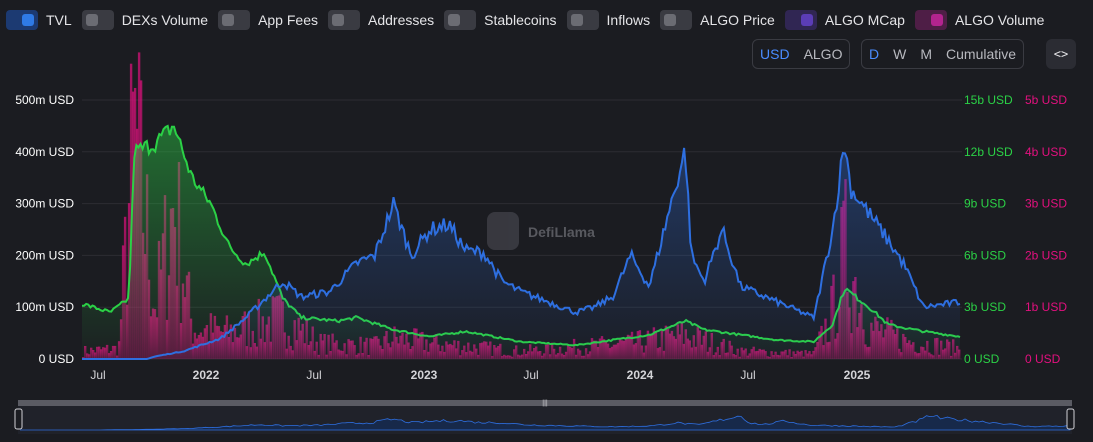  What do you see at coordinates (982, 359) in the screenshot?
I see `y-right-mcap-tick-label: 0 USD` at bounding box center [982, 359].